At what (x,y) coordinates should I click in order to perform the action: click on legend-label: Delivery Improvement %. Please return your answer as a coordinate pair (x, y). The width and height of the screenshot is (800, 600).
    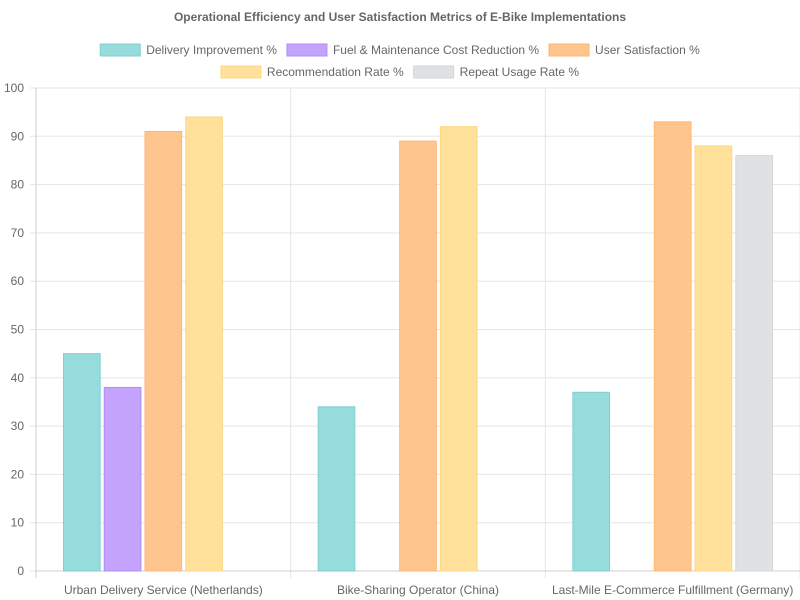
    Looking at the image, I should click on (211, 50).